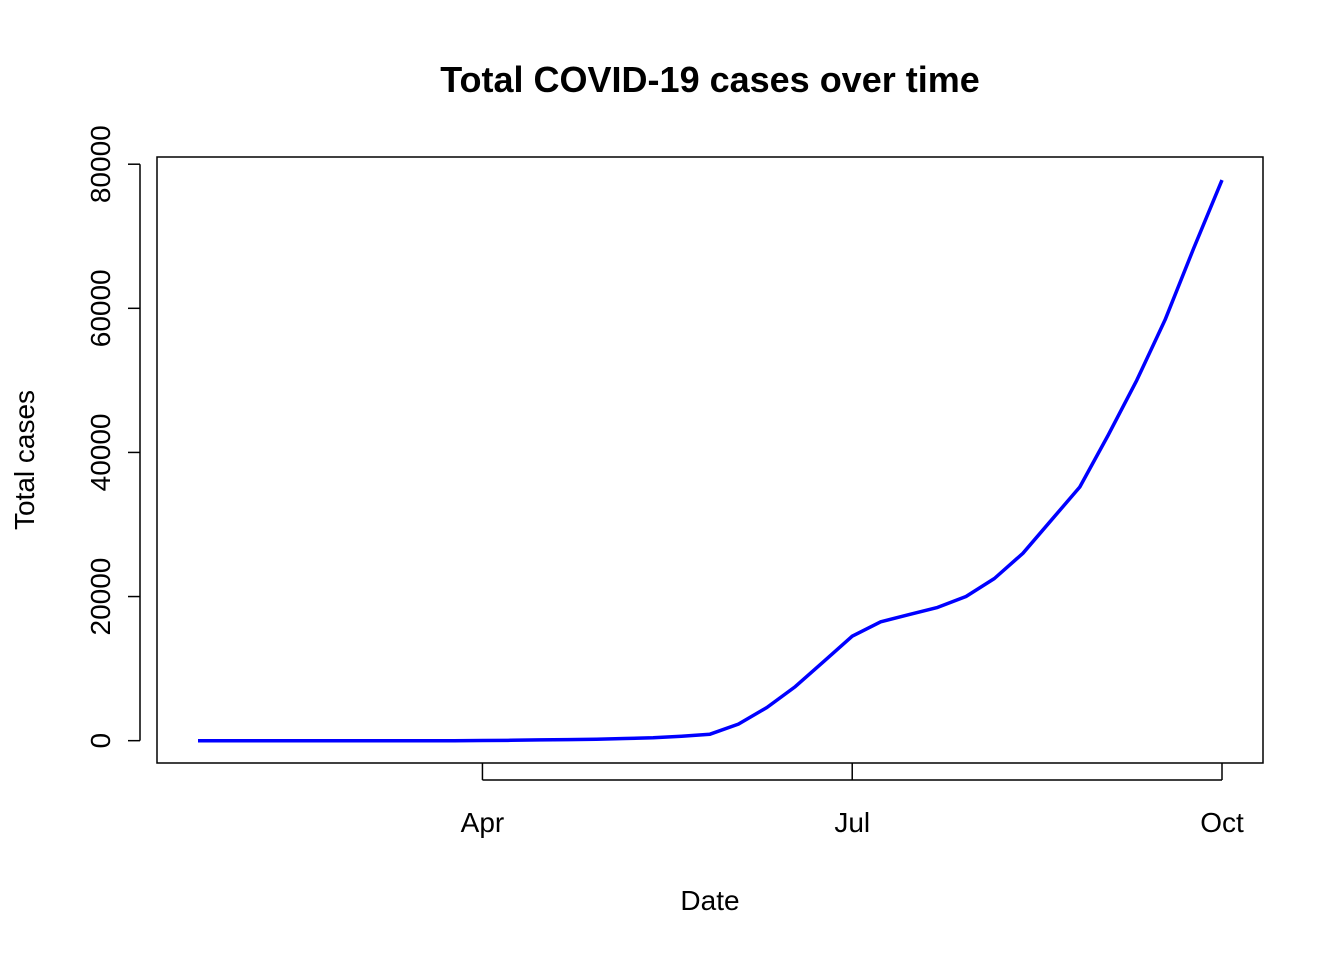  I want to click on x-axis-label: Date, so click(709, 900).